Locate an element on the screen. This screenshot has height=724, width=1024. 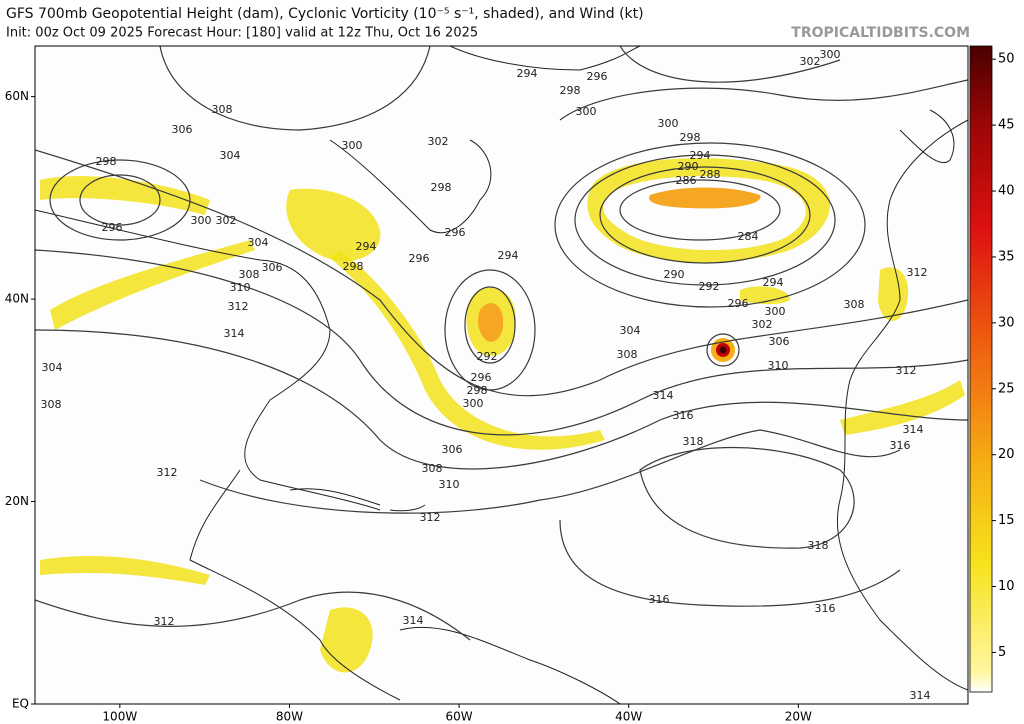
lat-label: 20N is located at coordinates (17, 501).